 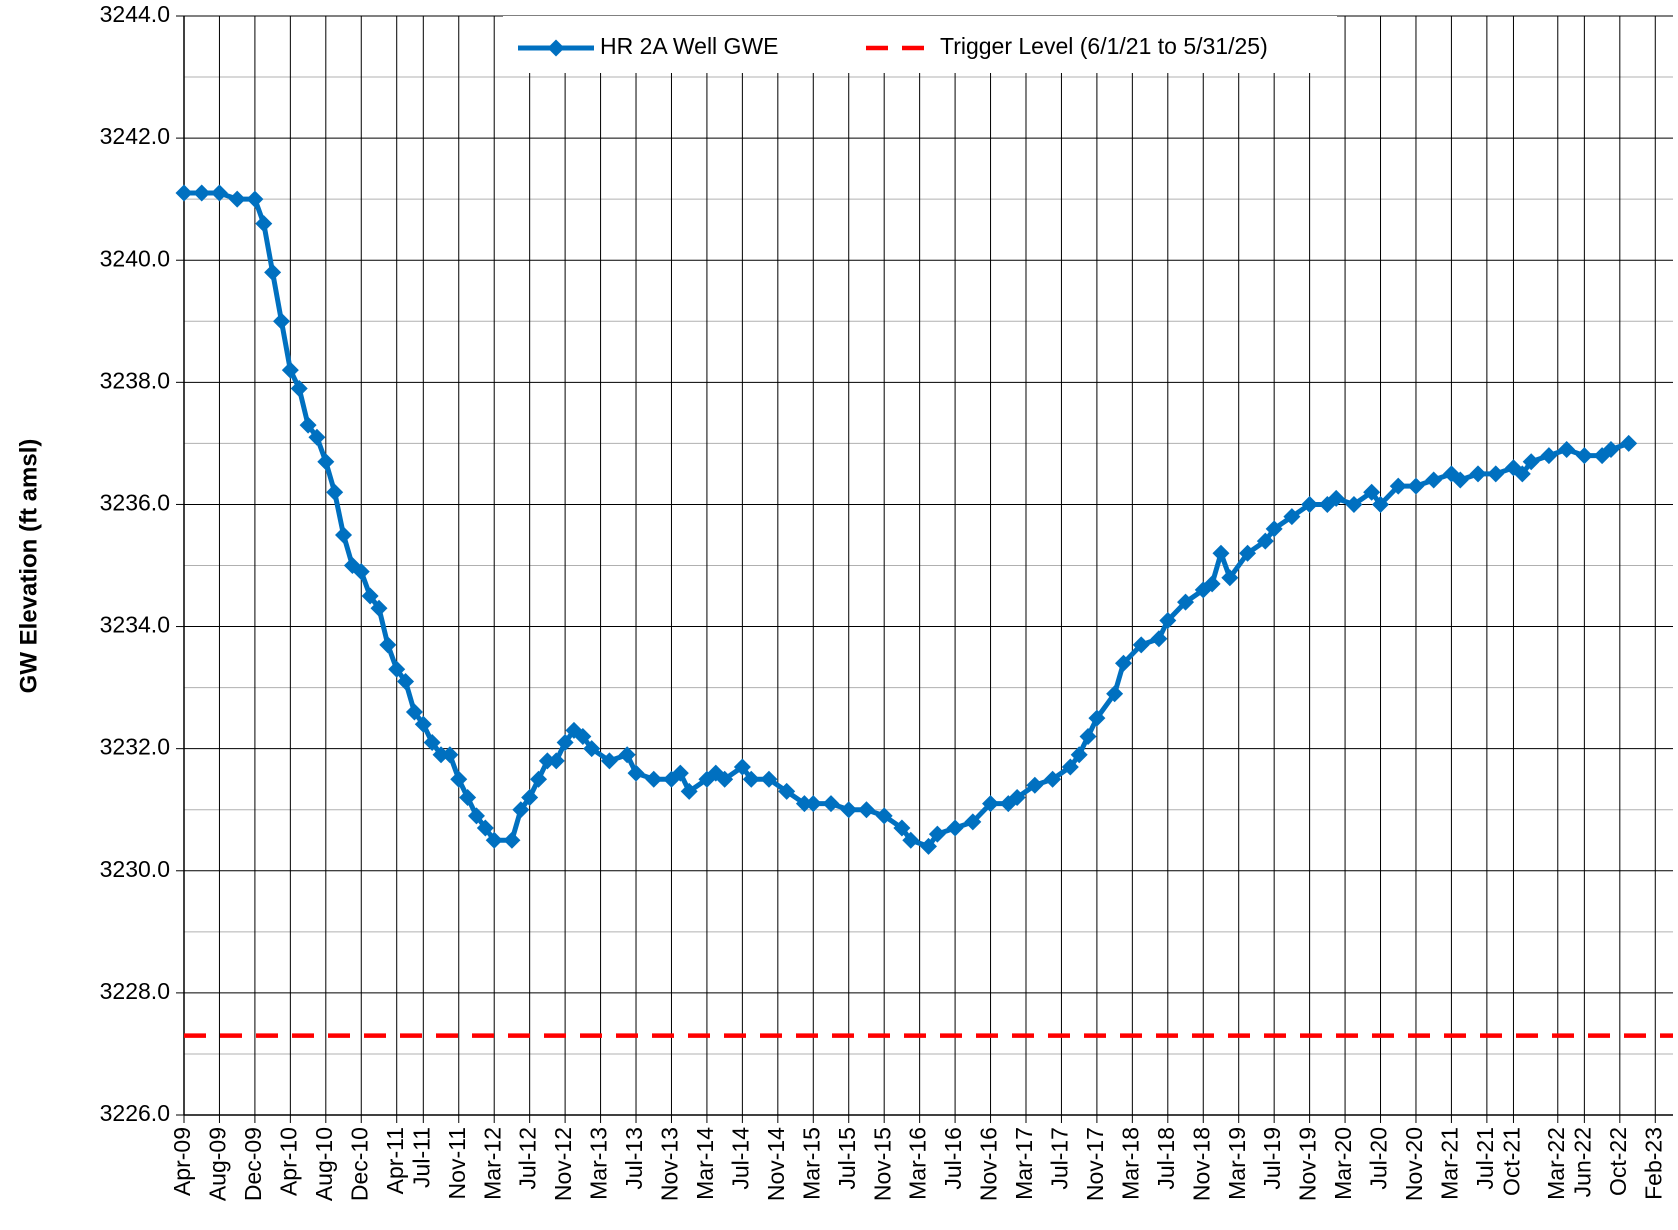 I want to click on x-tick-label: Mar-14, so click(x=705, y=1163).